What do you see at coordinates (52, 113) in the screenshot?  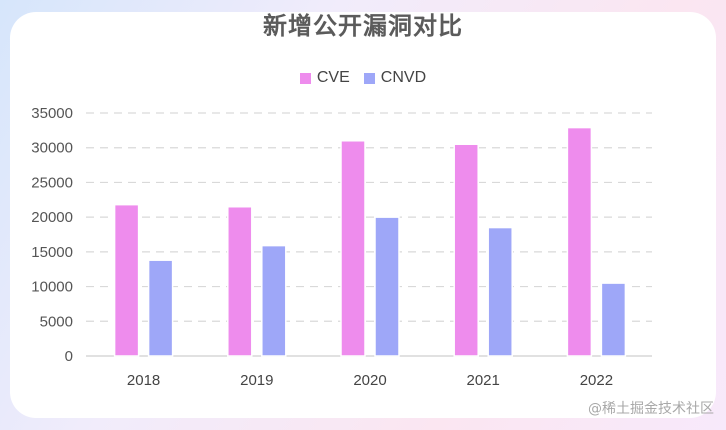 I see `y-tick-label: 35000` at bounding box center [52, 113].